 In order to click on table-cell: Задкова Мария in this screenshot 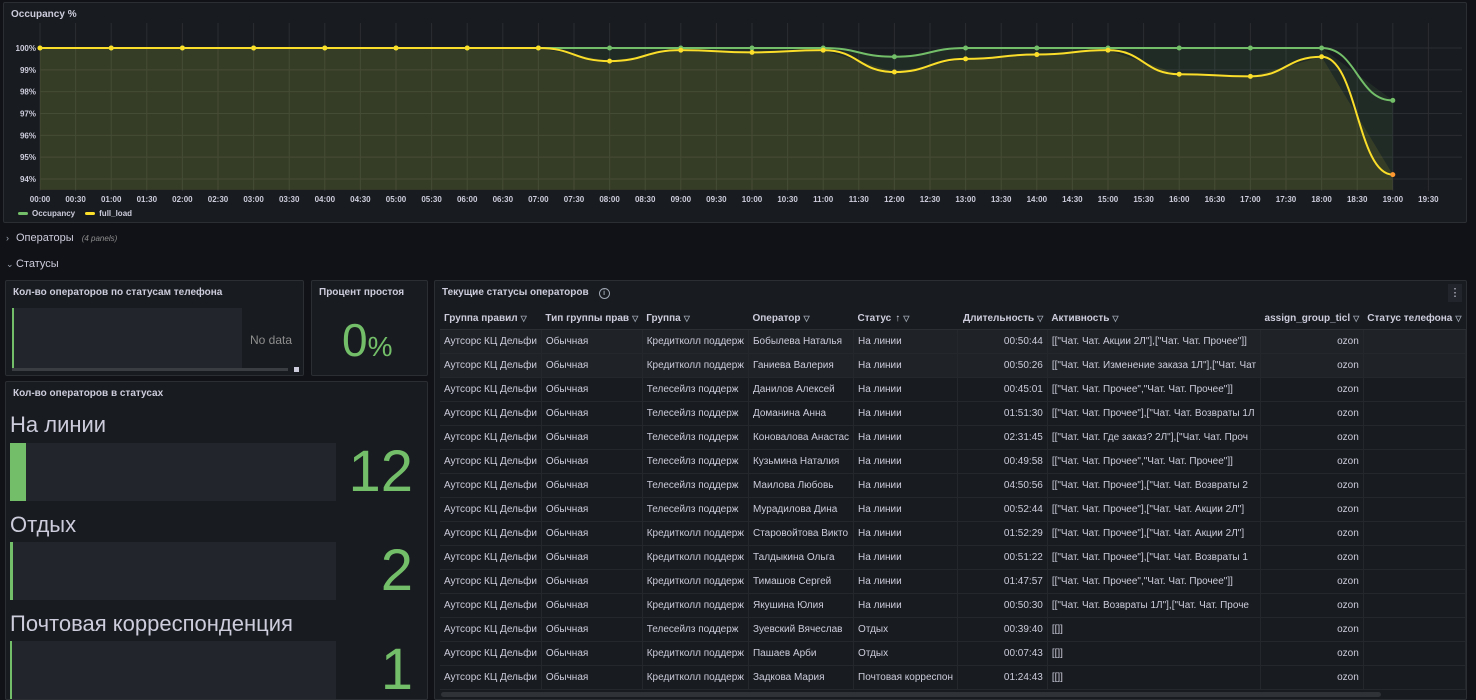, I will do `click(801, 677)`.